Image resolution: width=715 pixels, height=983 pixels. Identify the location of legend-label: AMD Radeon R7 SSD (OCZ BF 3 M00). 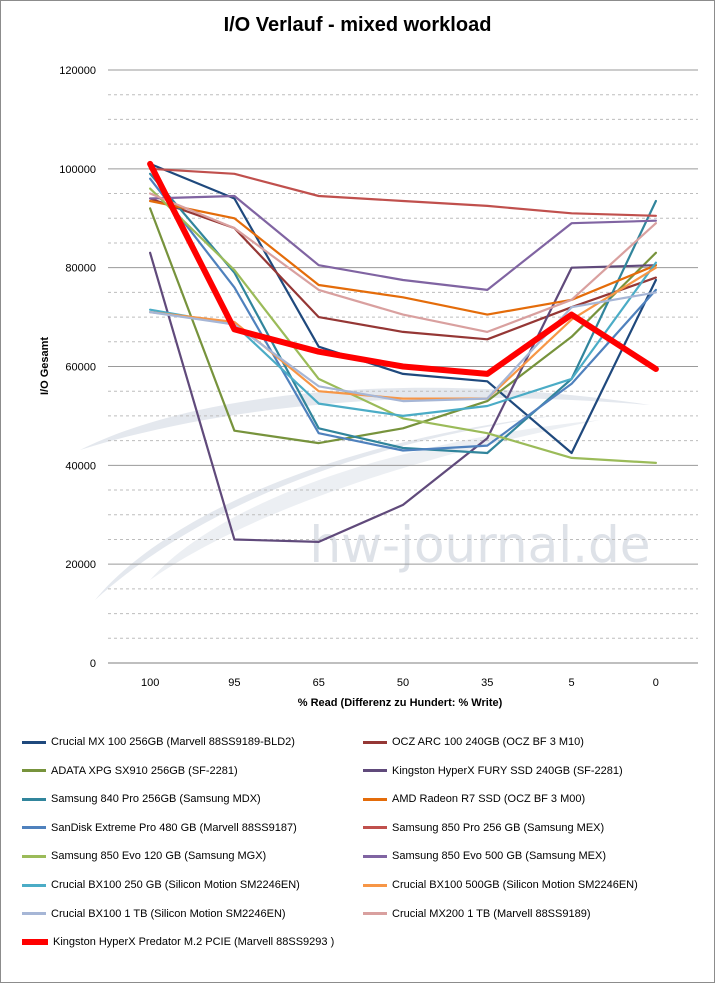
(489, 799).